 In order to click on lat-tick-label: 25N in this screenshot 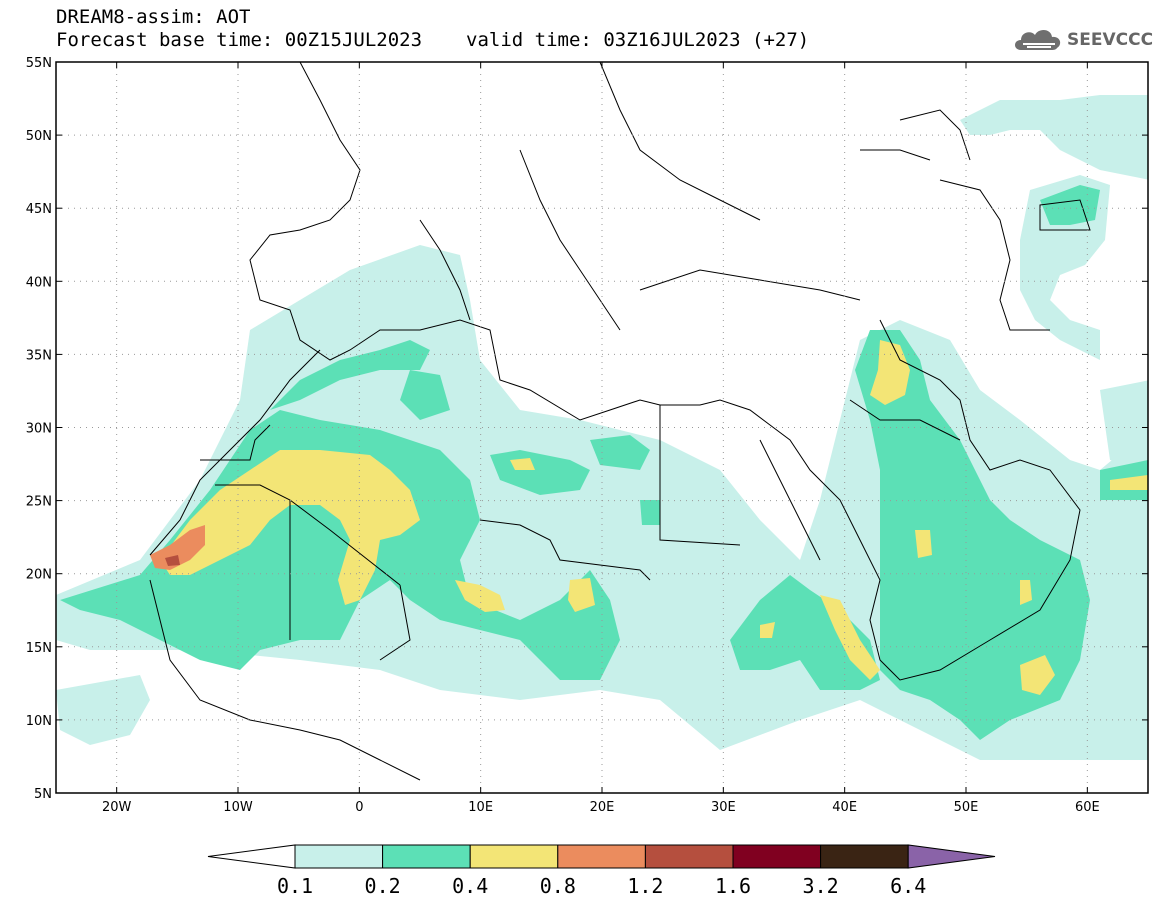, I will do `click(39, 502)`.